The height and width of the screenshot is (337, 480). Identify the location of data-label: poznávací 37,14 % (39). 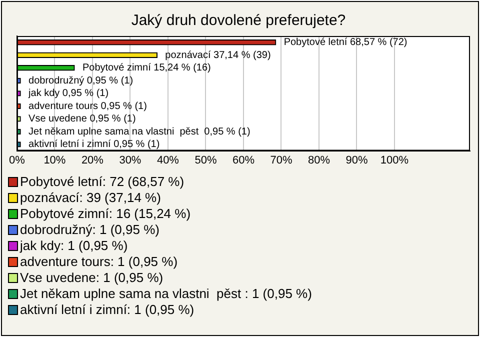
(218, 55).